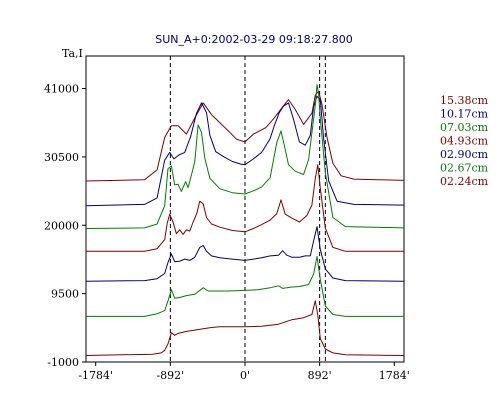 This screenshot has height=400, width=500. What do you see at coordinates (95, 375) in the screenshot?
I see `x-tick-label-0: -1784'` at bounding box center [95, 375].